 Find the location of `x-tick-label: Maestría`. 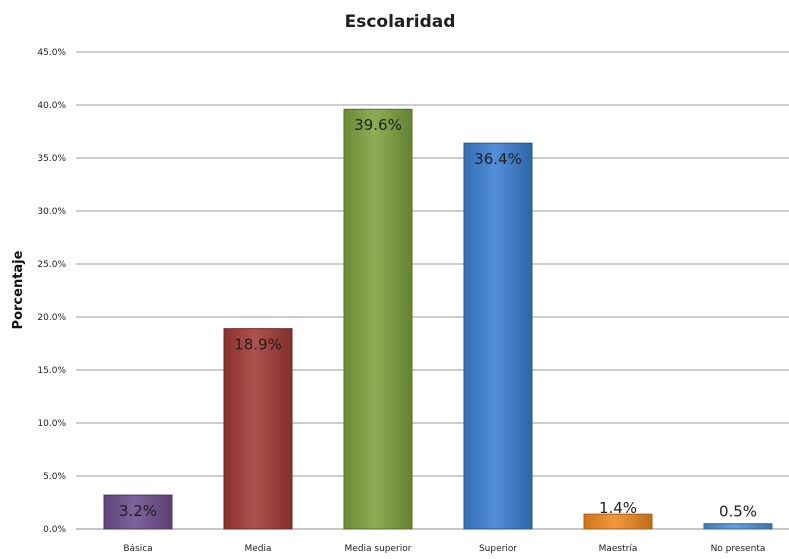

x-tick-label: Maestría is located at coordinates (618, 549).